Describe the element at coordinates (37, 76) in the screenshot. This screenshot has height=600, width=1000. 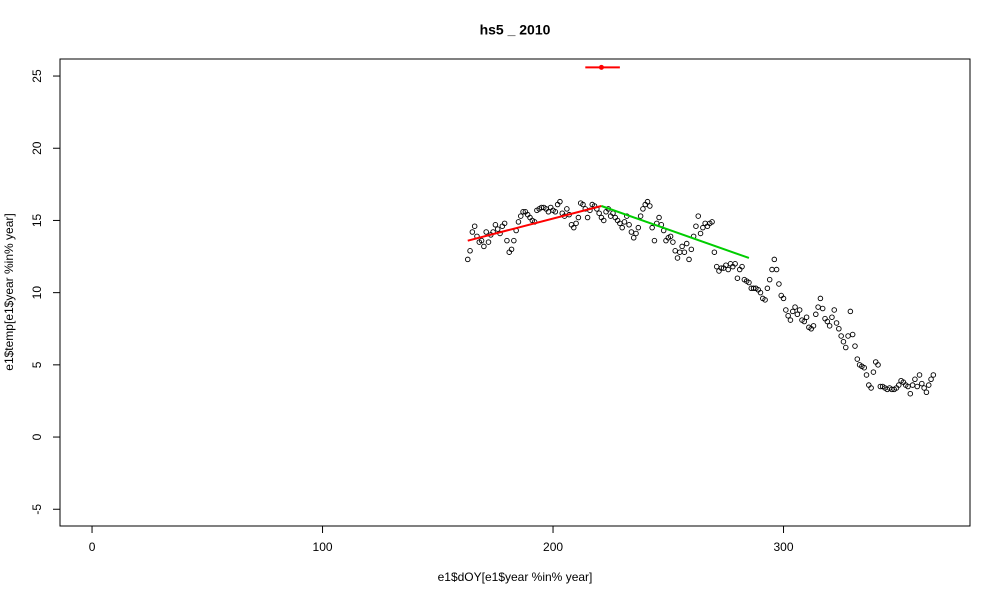
I see `y-tick-label: 25` at that location.